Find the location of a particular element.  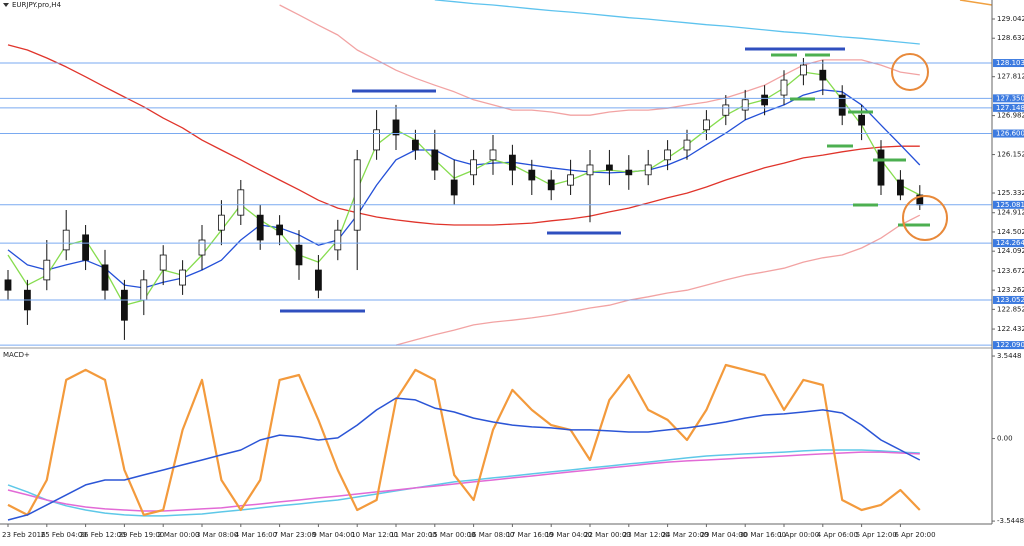

level-label: 127.350 is located at coordinates (1010, 98).